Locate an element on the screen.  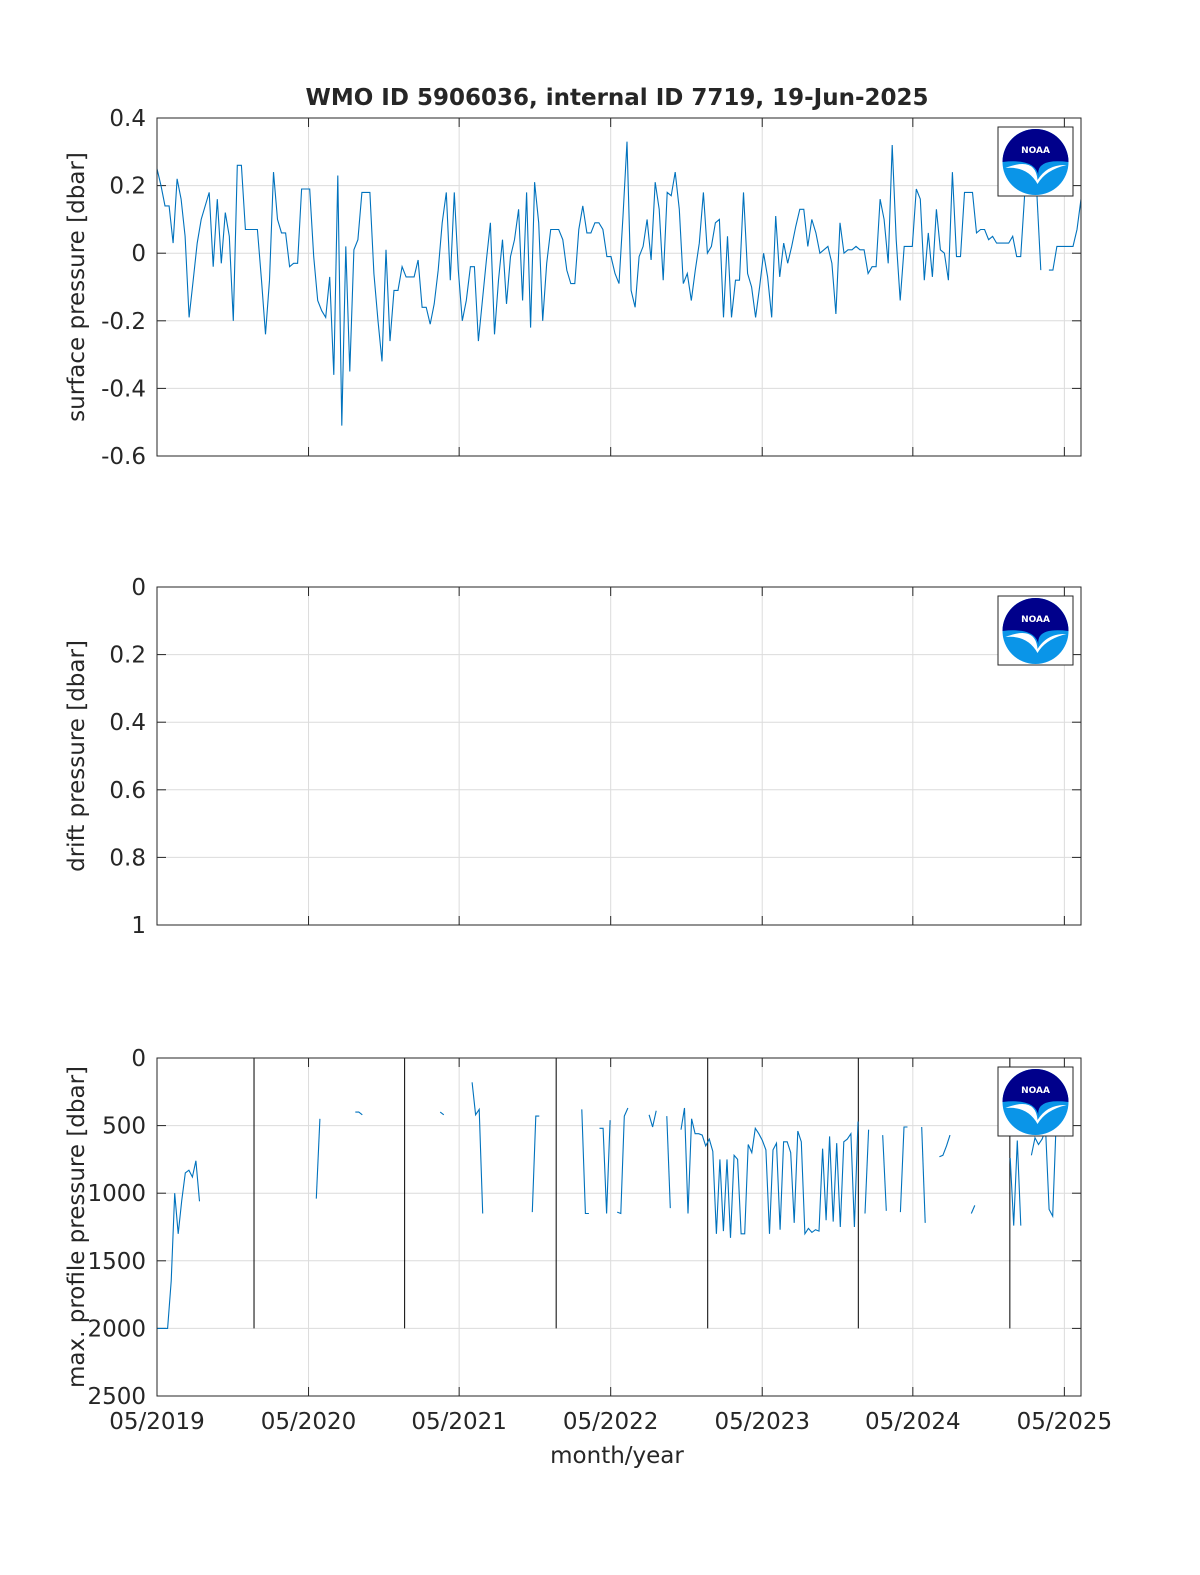
x-tick-label: 05/2019 is located at coordinates (157, 1422).